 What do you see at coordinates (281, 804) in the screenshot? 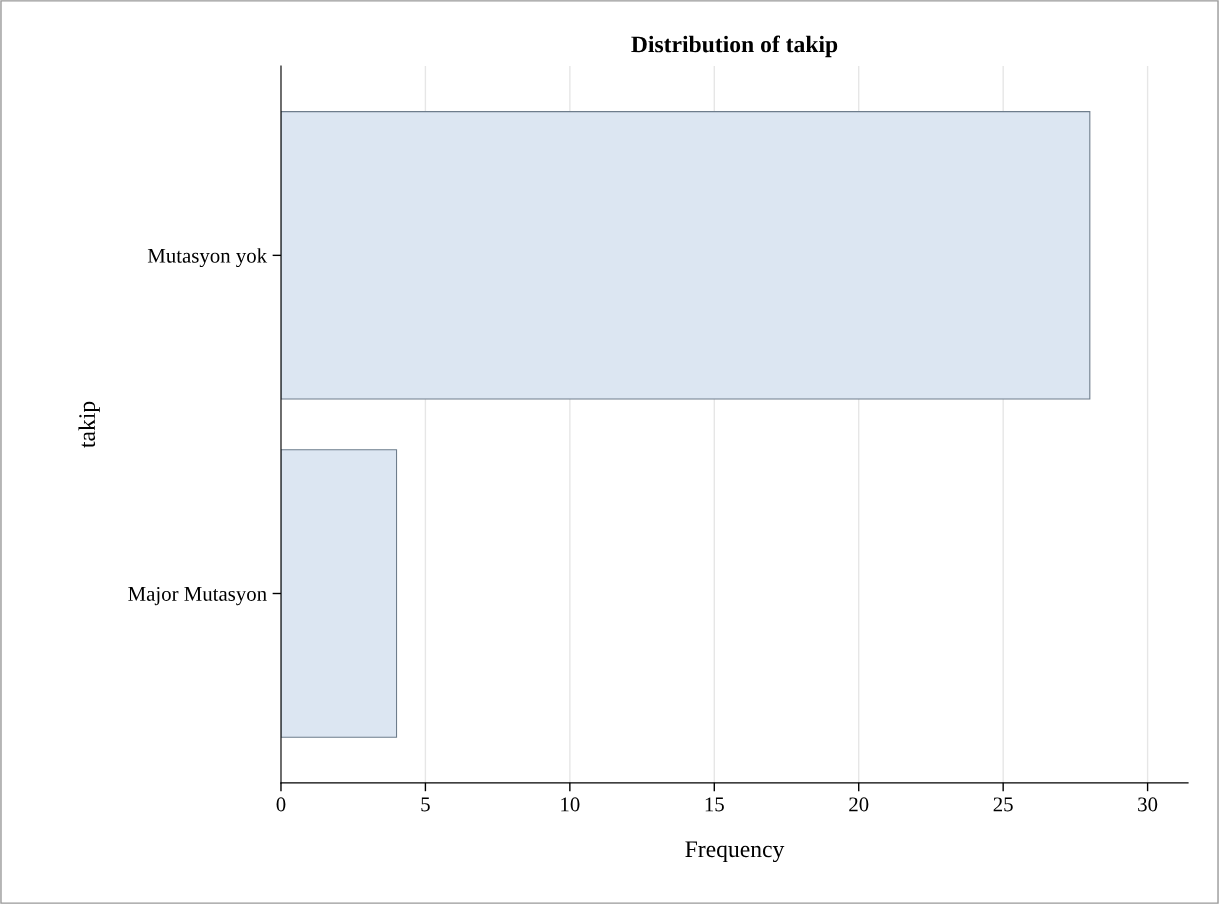
I see `x-tick-label: 0` at bounding box center [281, 804].